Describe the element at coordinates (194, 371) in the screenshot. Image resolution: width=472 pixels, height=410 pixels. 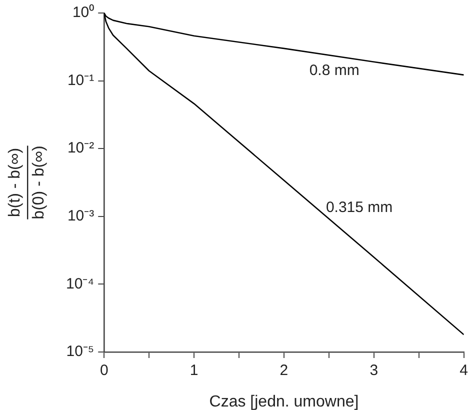
I see `x-tick-label: 1` at that location.